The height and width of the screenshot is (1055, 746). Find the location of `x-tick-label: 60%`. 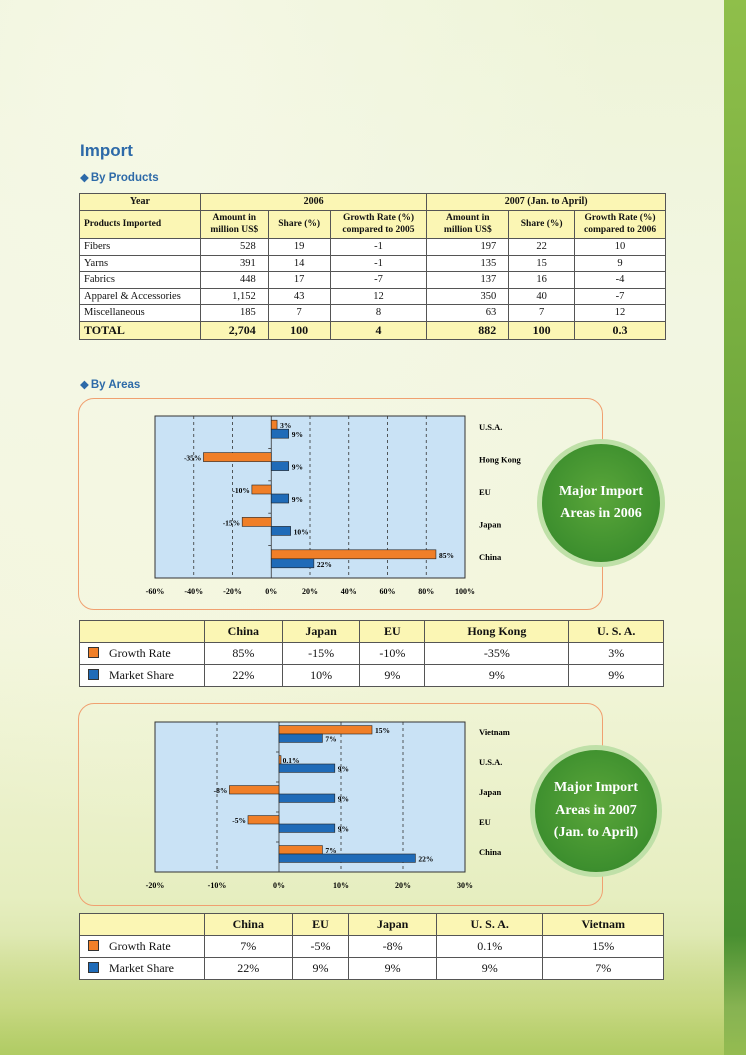

x-tick-label: 60% is located at coordinates (388, 591).